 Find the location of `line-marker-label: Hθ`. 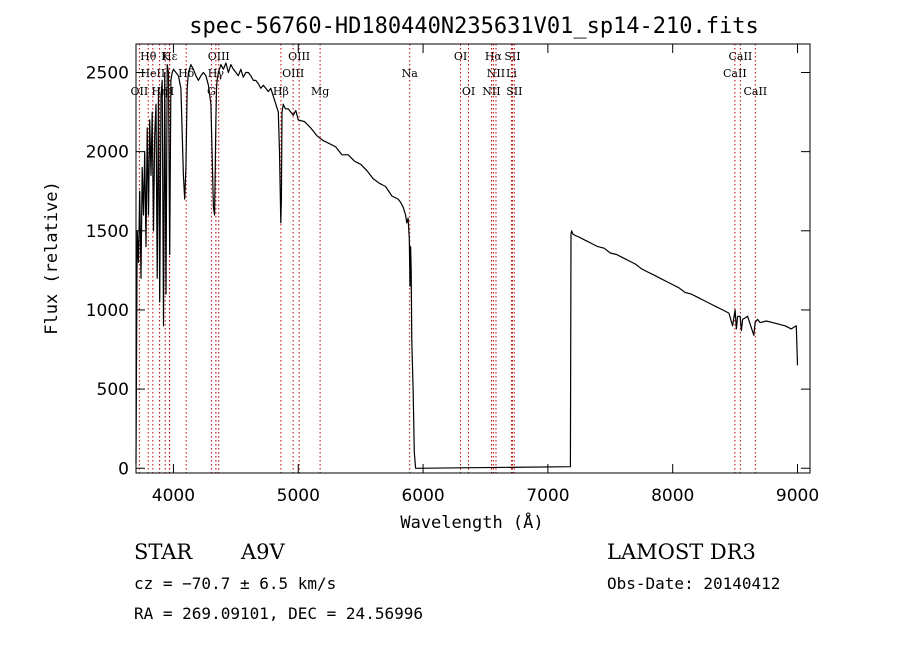

line-marker-label: Hθ is located at coordinates (148, 56).